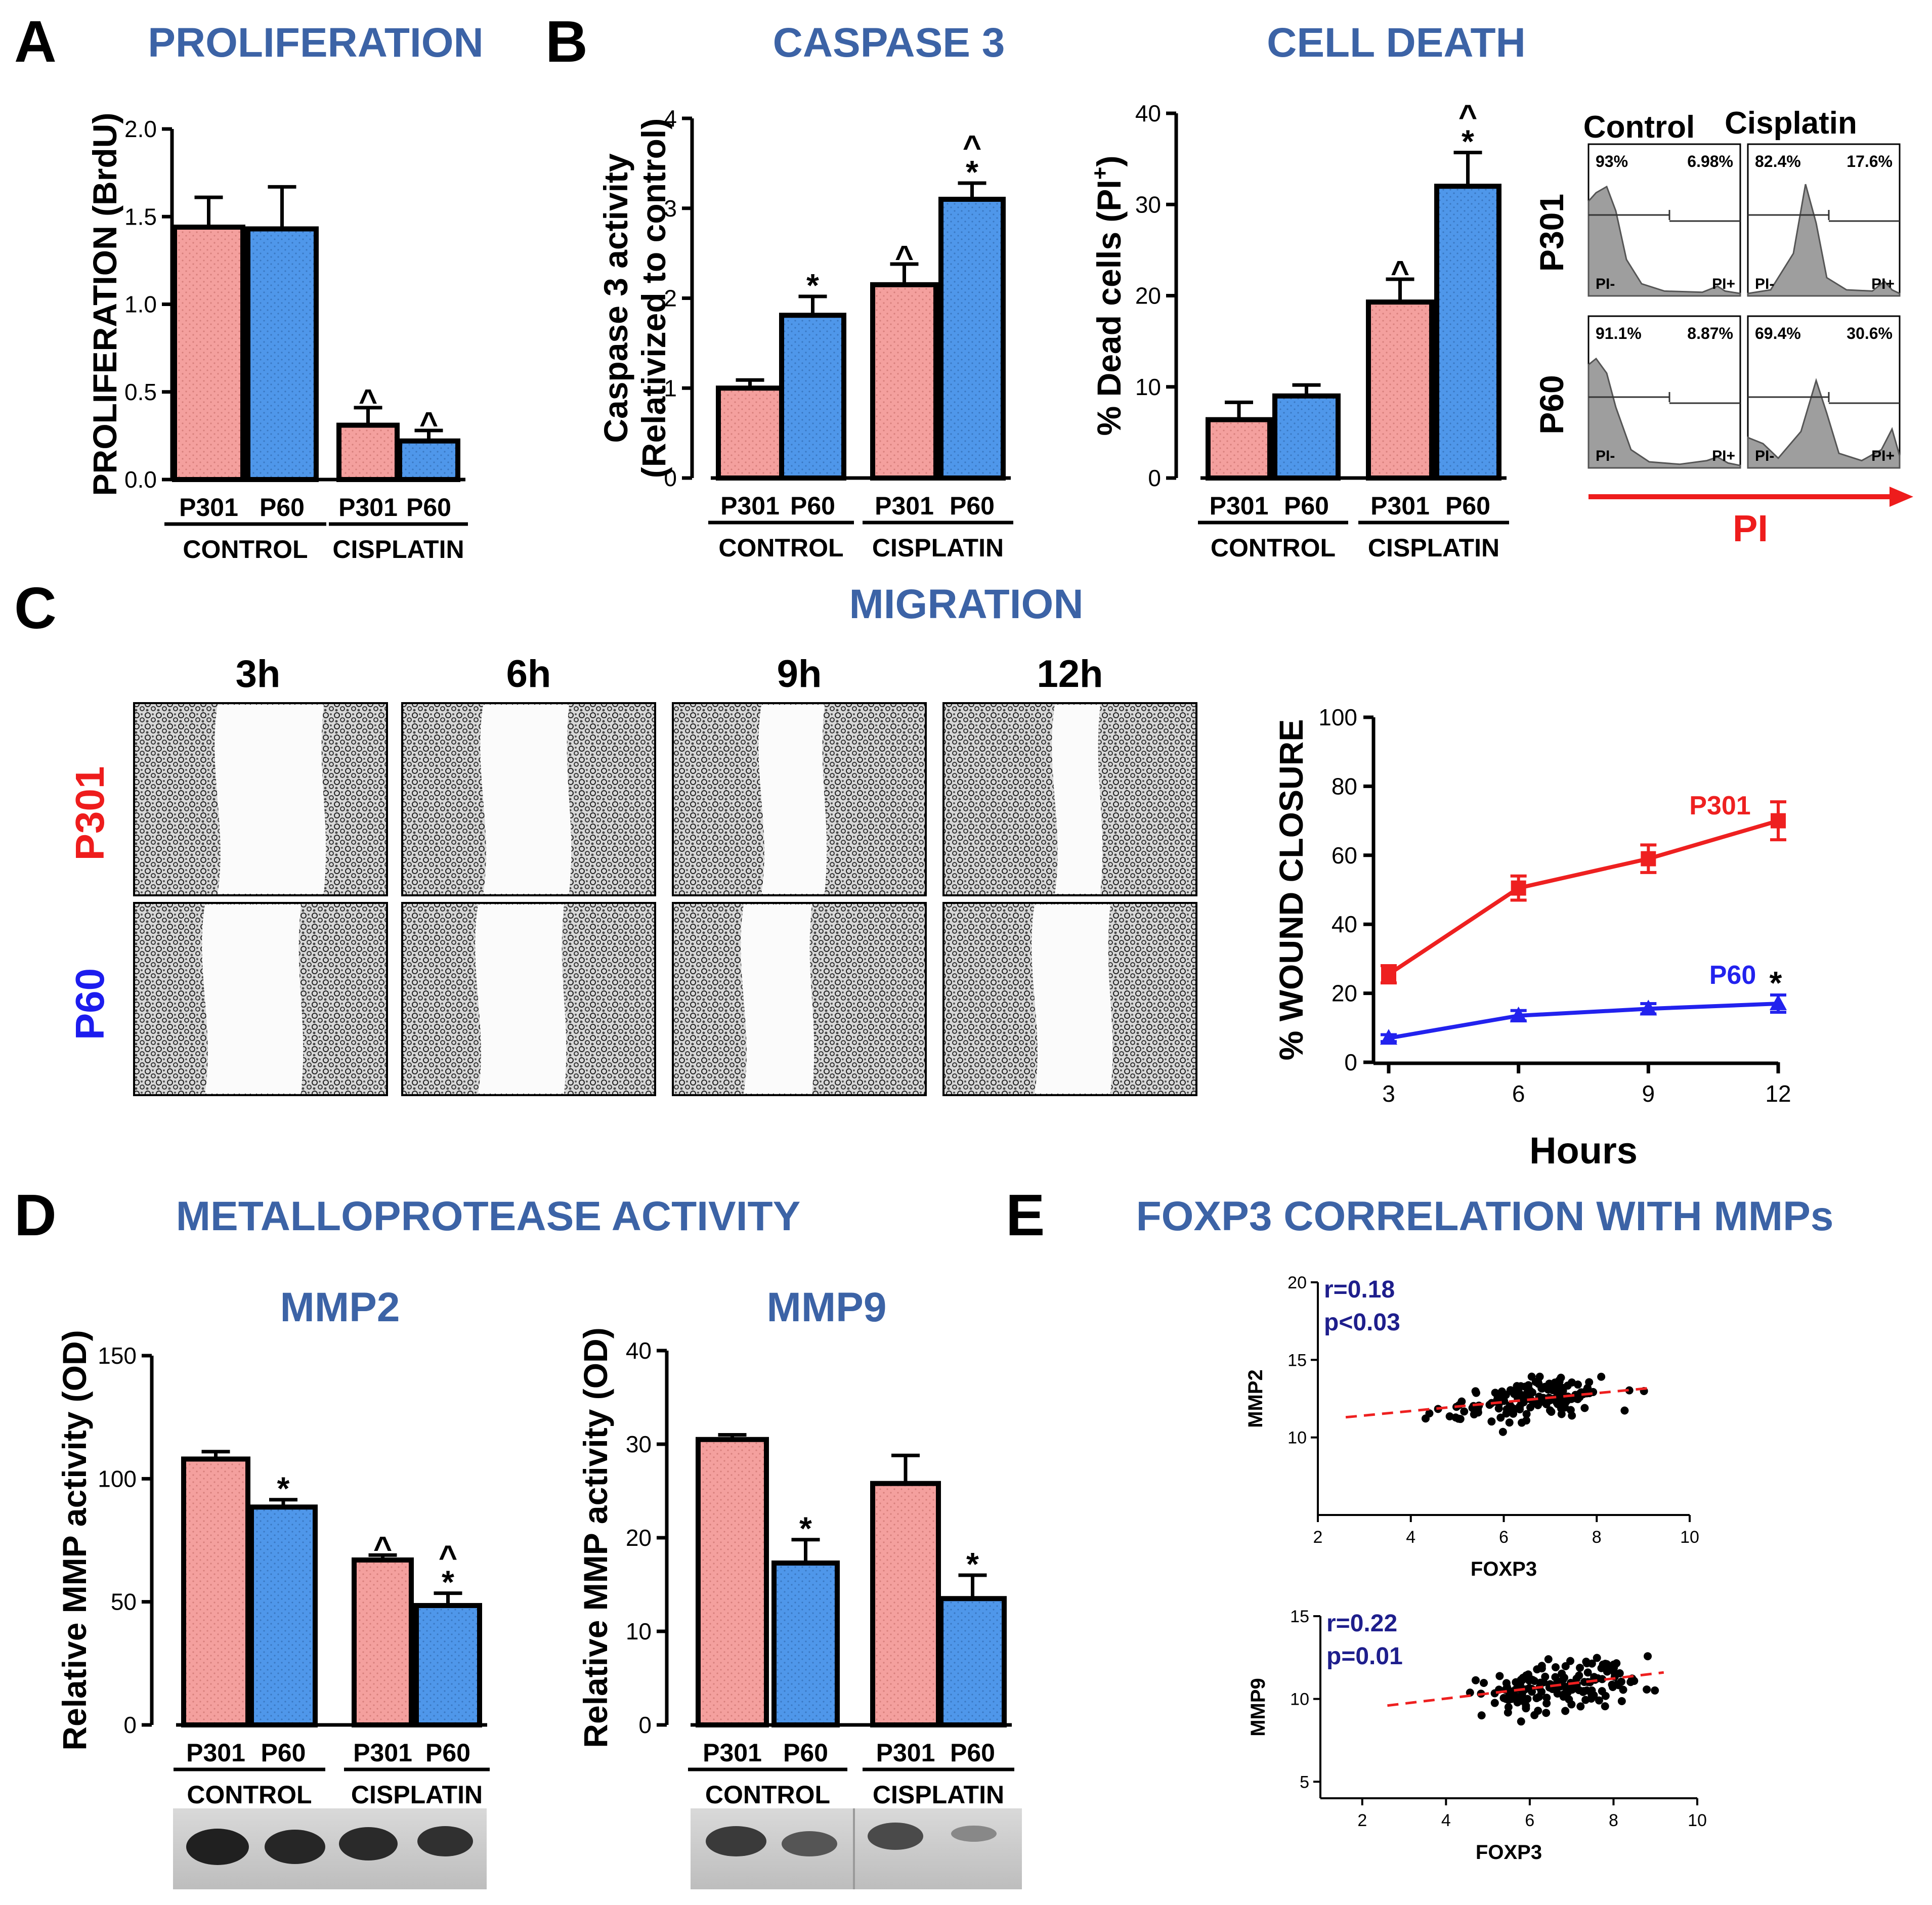 The image size is (1932, 1905). What do you see at coordinates (1477, 1735) in the screenshot?
I see `foxp3-mmp9-scatter: 2 4 6 8 10 5 10 15 MMP9 FOXP3 r=0.22 p=0.01` at bounding box center [1477, 1735].